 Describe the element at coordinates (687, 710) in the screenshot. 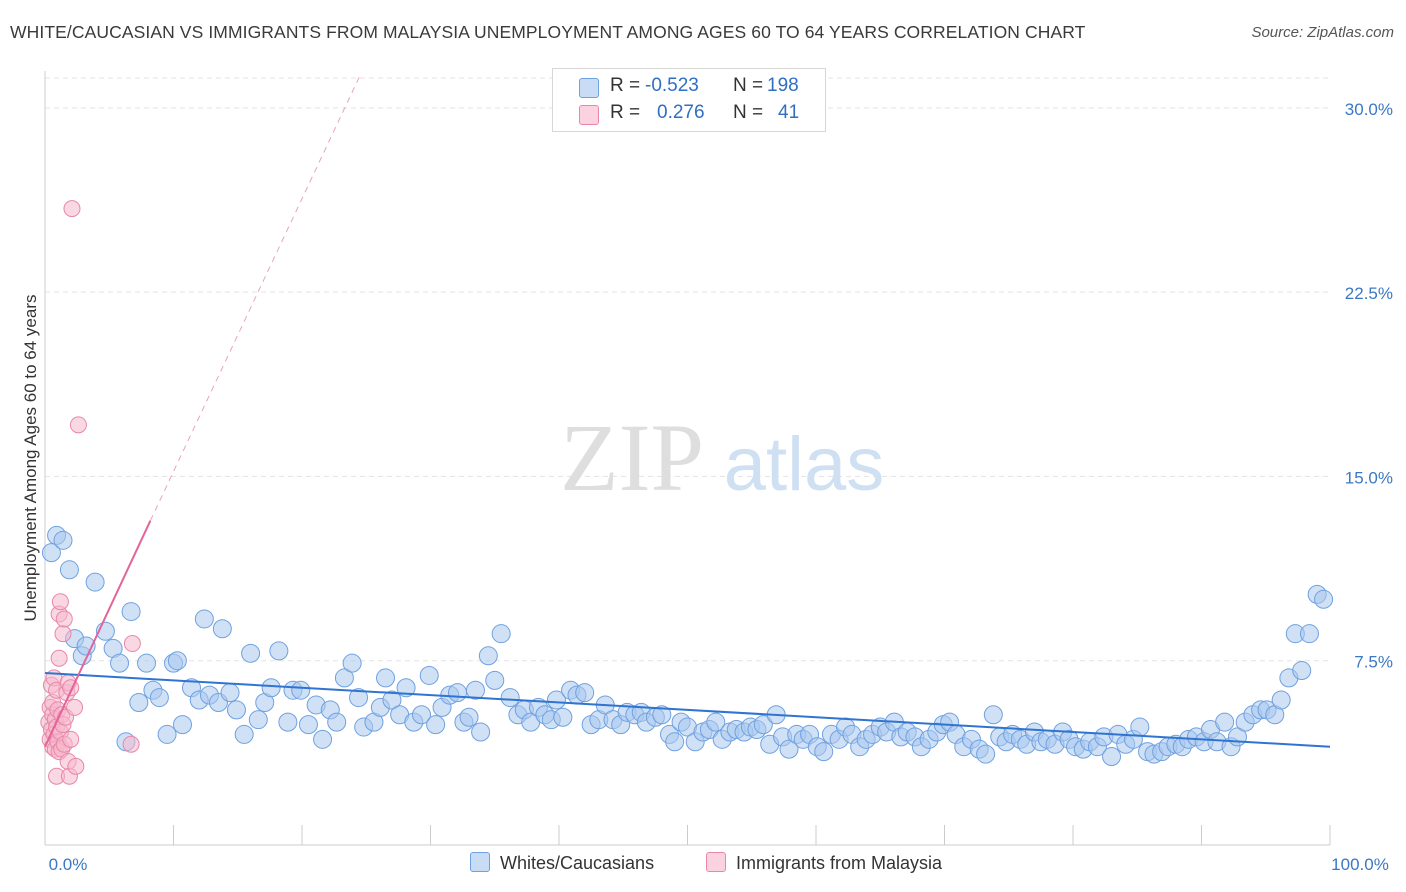

I see `trend-line-whites` at that location.